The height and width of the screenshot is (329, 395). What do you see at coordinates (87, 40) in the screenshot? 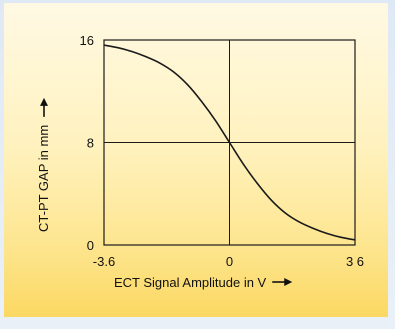
I see `y-tick-label: 16` at bounding box center [87, 40].